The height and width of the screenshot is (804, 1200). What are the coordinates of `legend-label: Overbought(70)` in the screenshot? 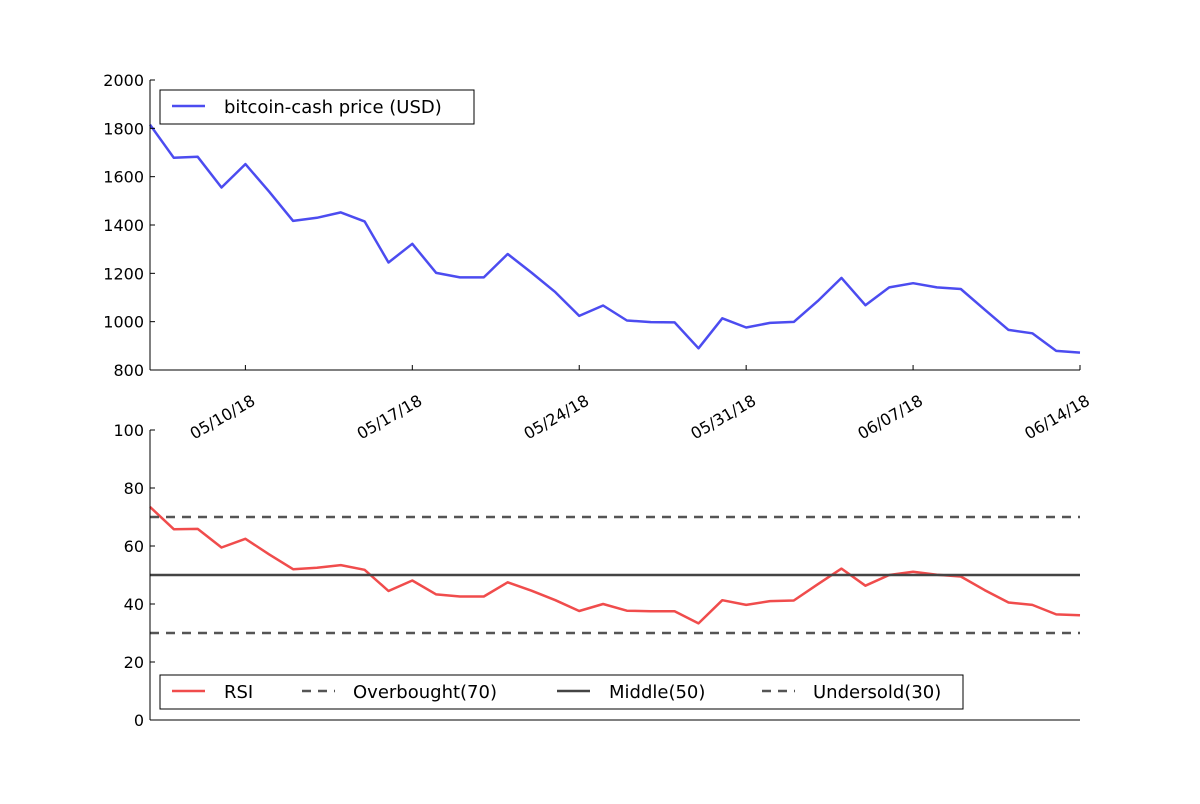 It's located at (425, 692).